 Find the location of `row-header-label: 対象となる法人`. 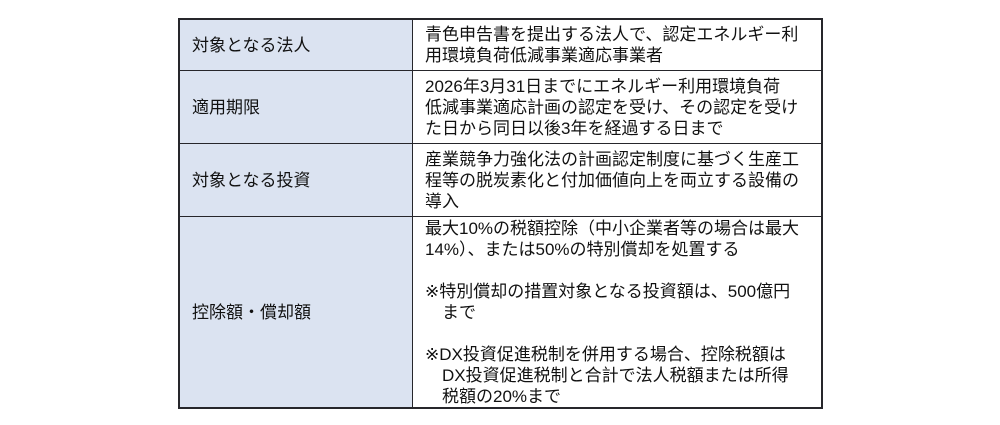

row-header-label: 対象となる法人 is located at coordinates (251, 45).